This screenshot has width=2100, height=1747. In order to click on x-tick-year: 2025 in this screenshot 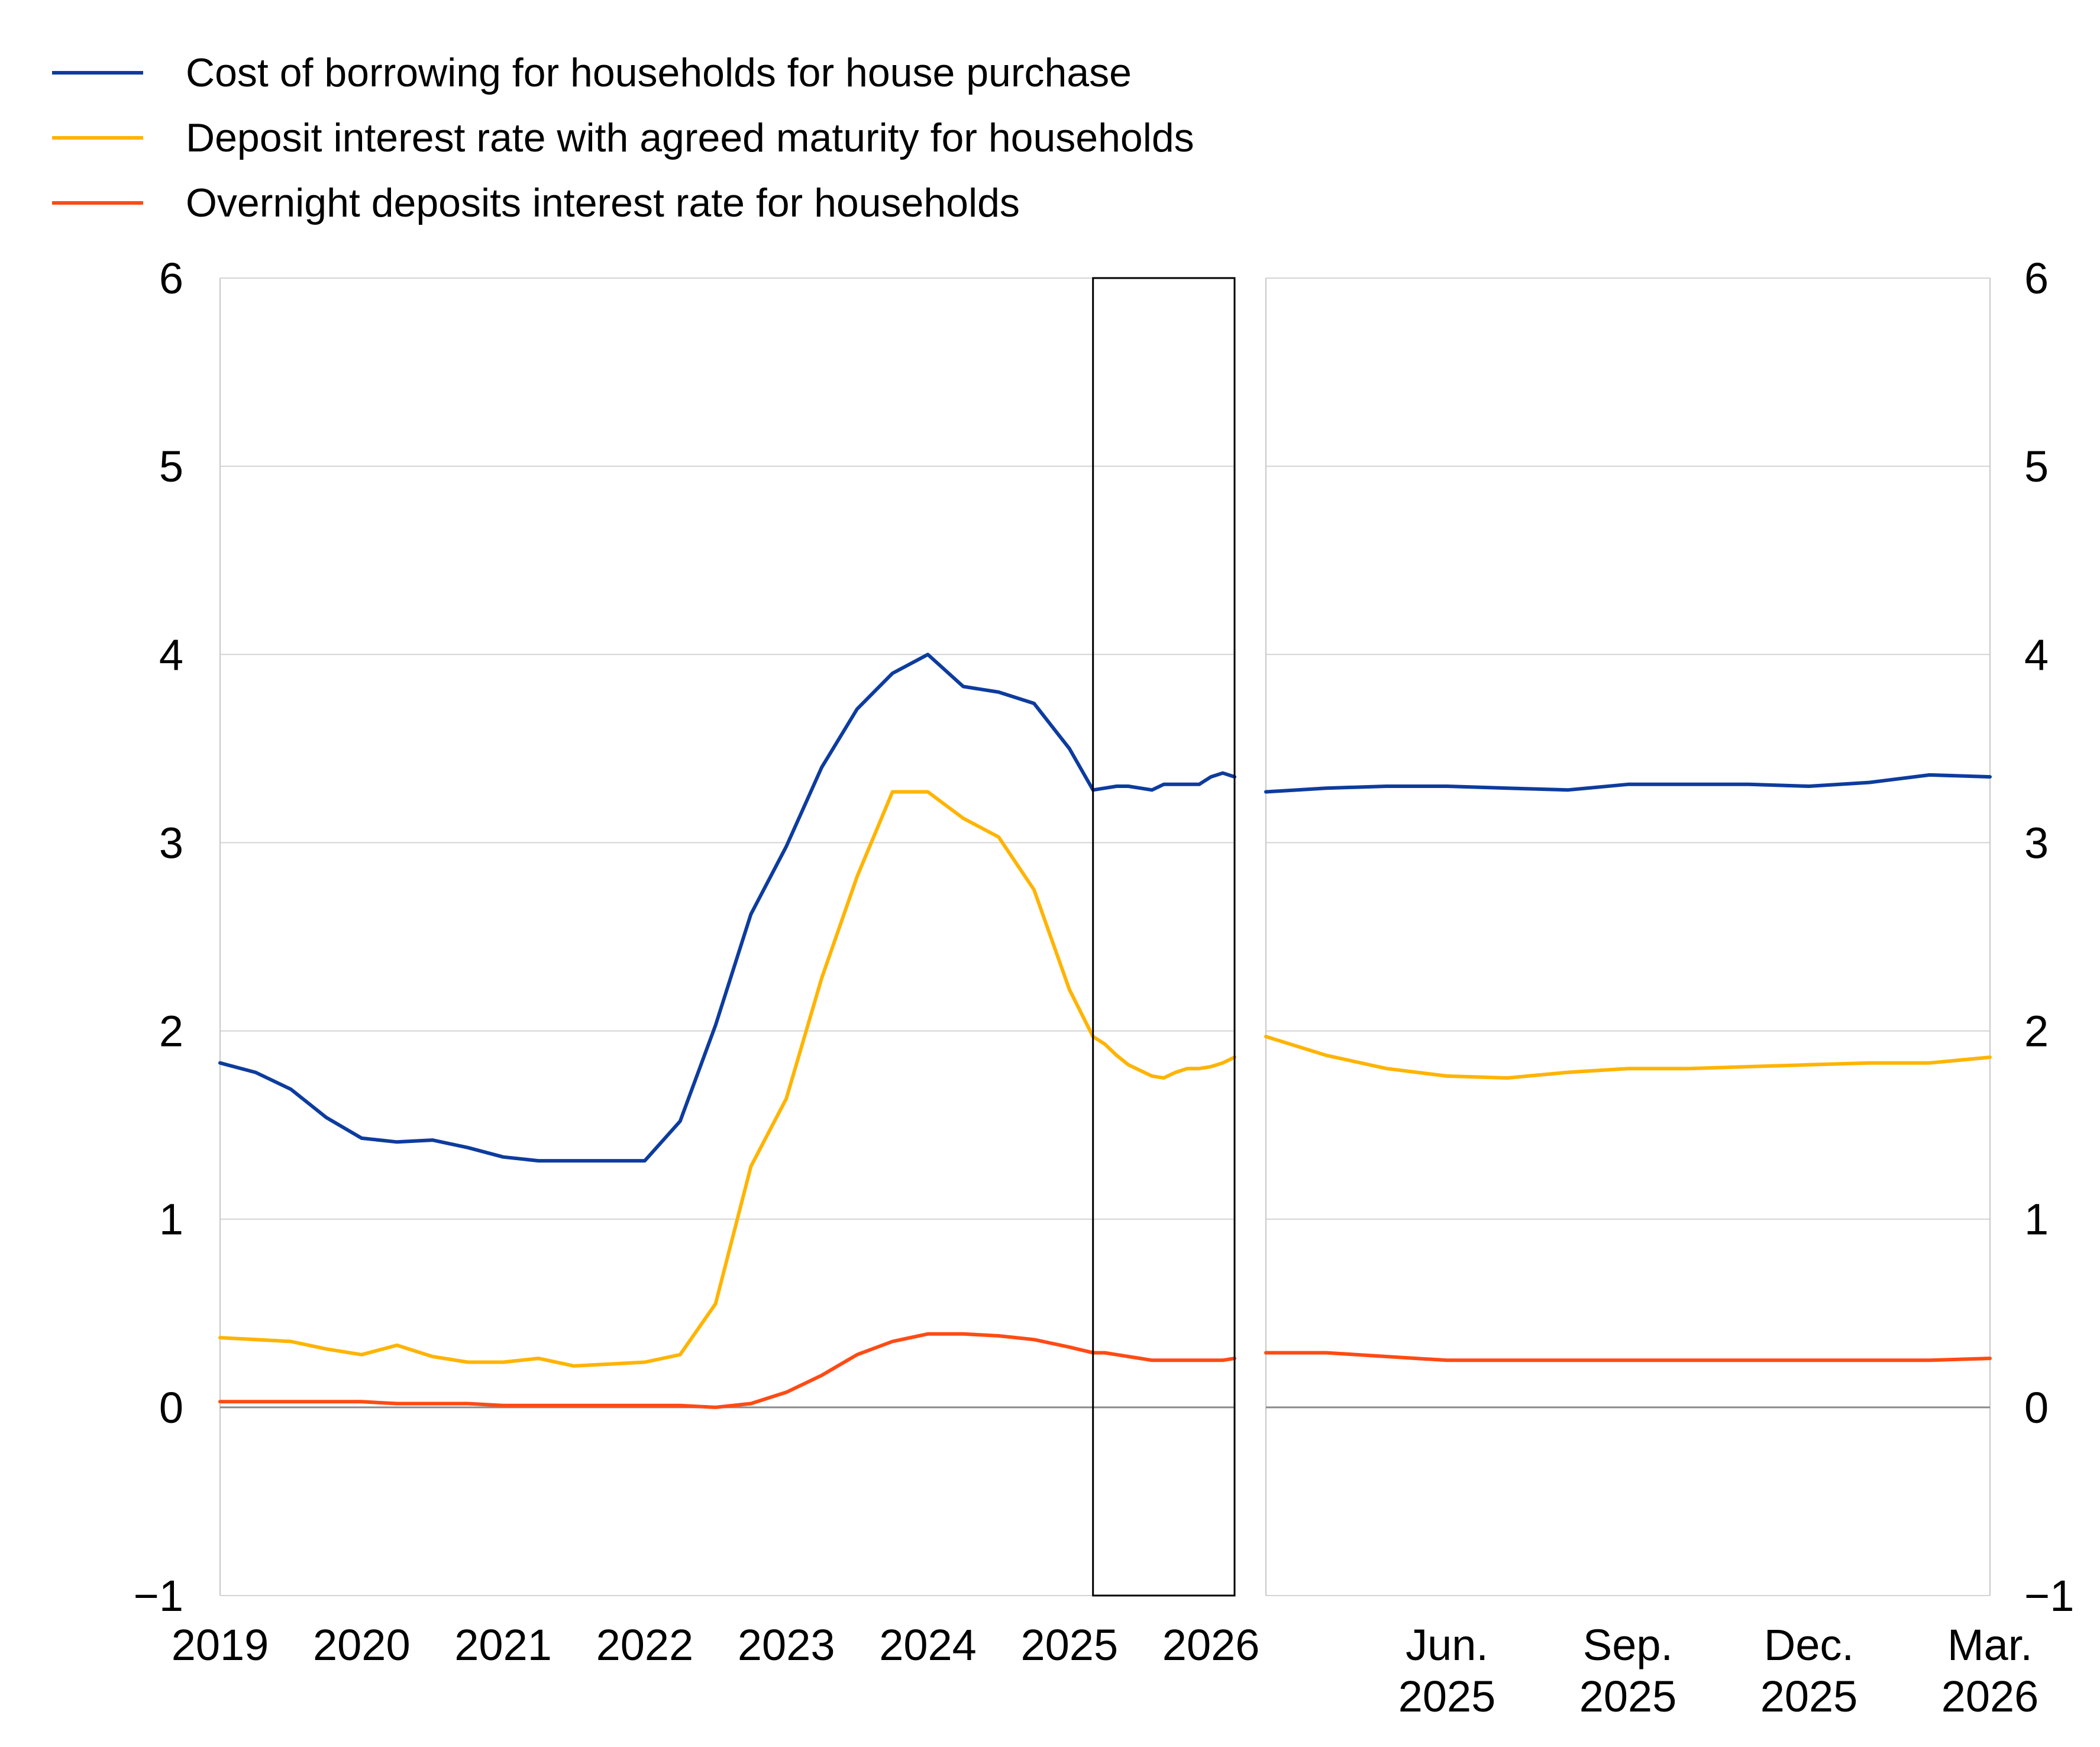, I will do `click(1070, 1645)`.